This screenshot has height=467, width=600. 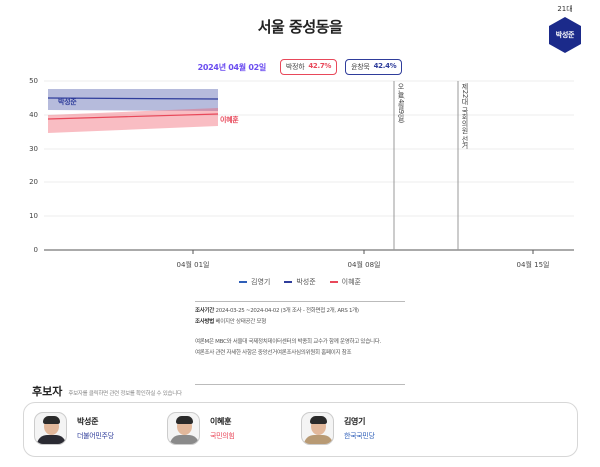 I want to click on x-tick: 04월 08일, so click(x=364, y=265).